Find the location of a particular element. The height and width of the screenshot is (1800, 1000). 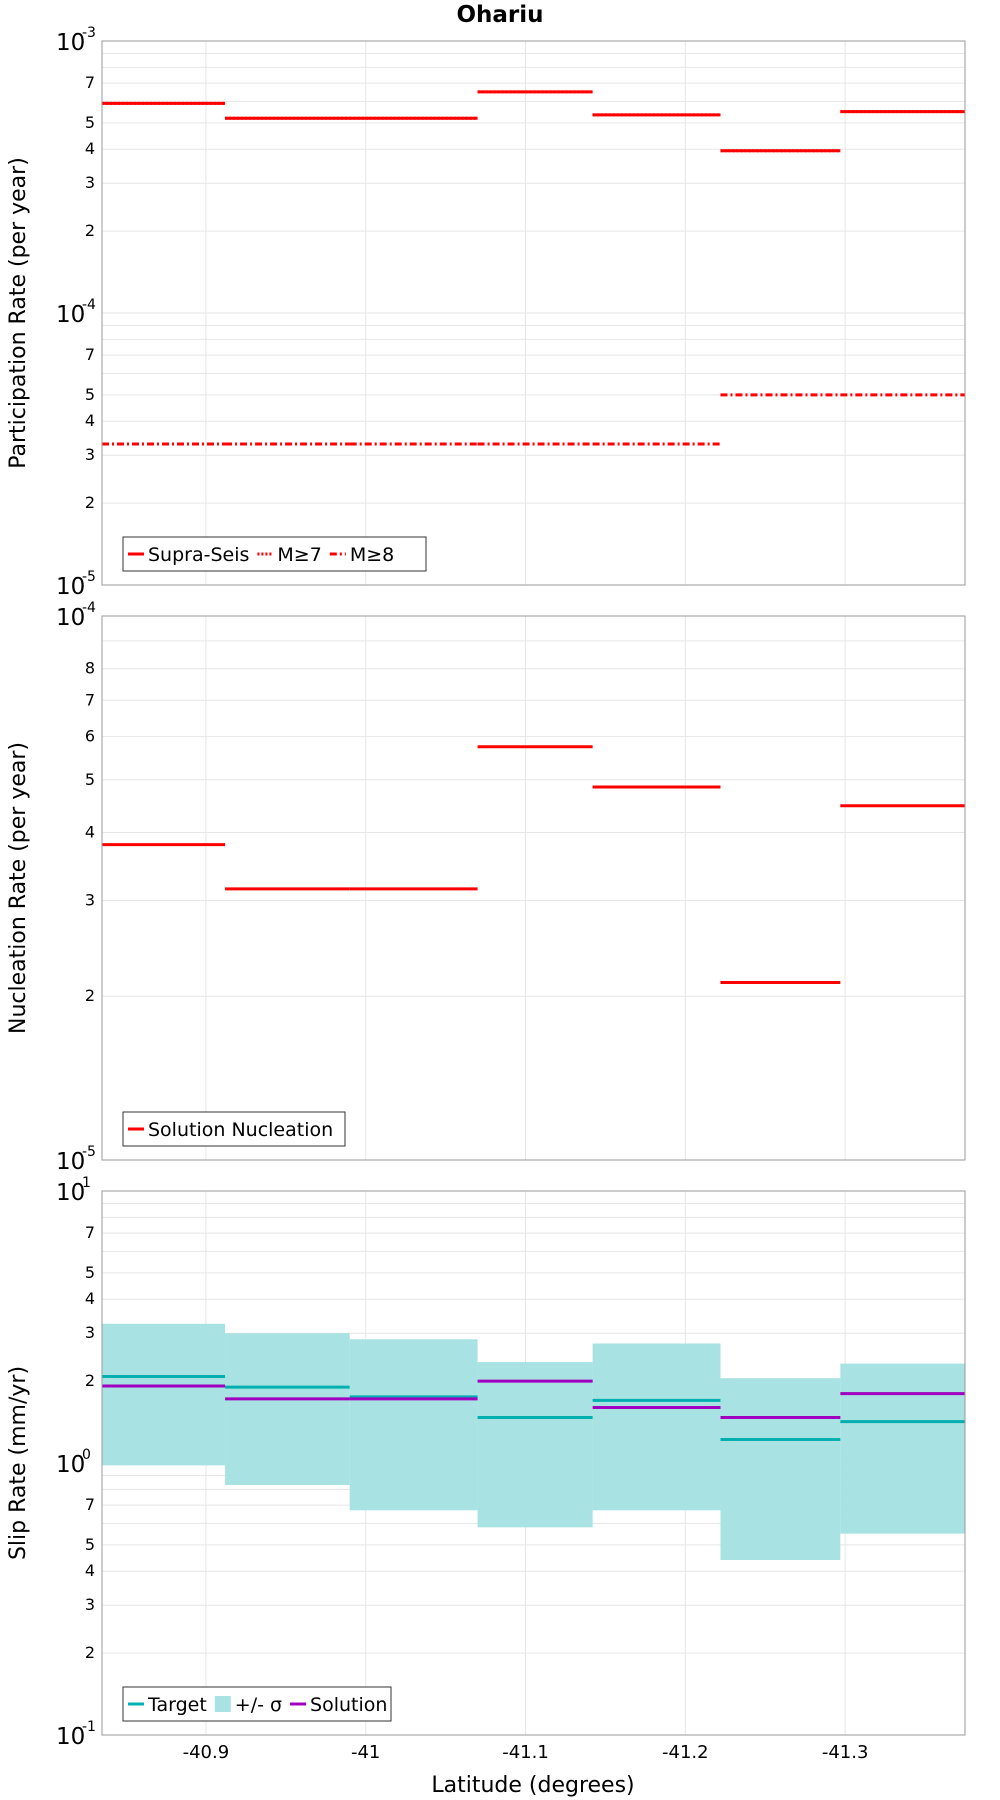

legend-label-m-ge-8: M≥8 is located at coordinates (372, 555).